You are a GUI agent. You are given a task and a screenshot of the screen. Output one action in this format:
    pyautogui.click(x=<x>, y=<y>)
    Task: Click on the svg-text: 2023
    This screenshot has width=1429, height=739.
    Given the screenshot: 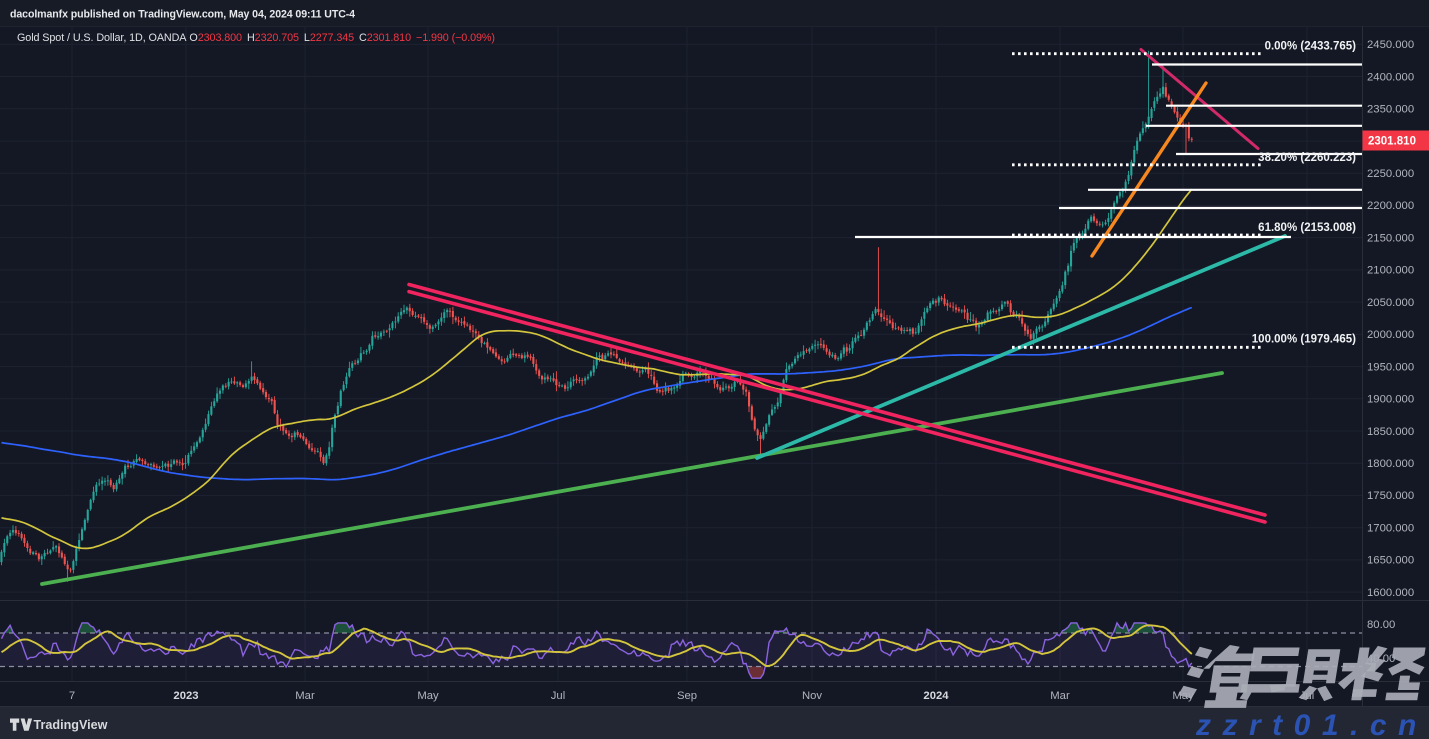 What is the action you would take?
    pyautogui.click(x=185, y=696)
    